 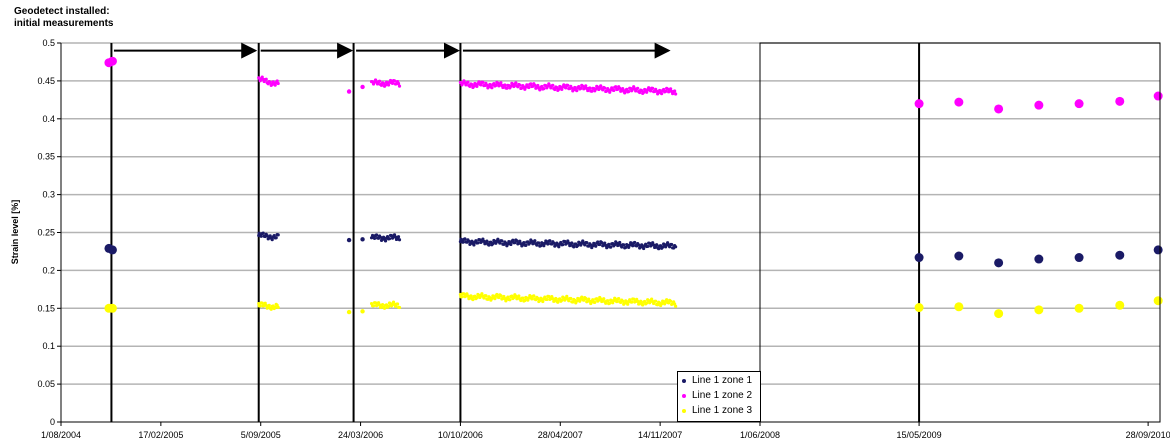 I want to click on y-tick-label: 0, so click(x=52, y=422).